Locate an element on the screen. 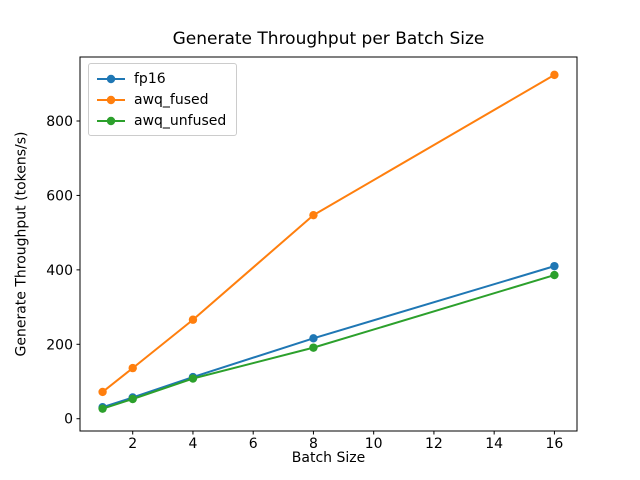 This screenshot has width=640, height=480. data-point-awq_unfused-x4 is located at coordinates (193, 378).